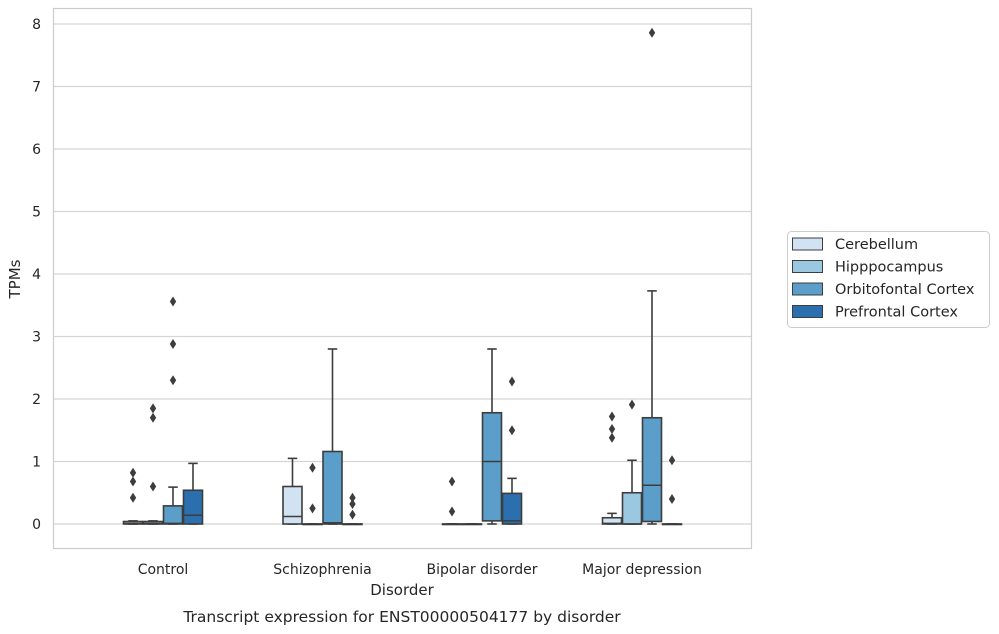  What do you see at coordinates (36, 525) in the screenshot?
I see `y-tick-label-0: 0` at bounding box center [36, 525].